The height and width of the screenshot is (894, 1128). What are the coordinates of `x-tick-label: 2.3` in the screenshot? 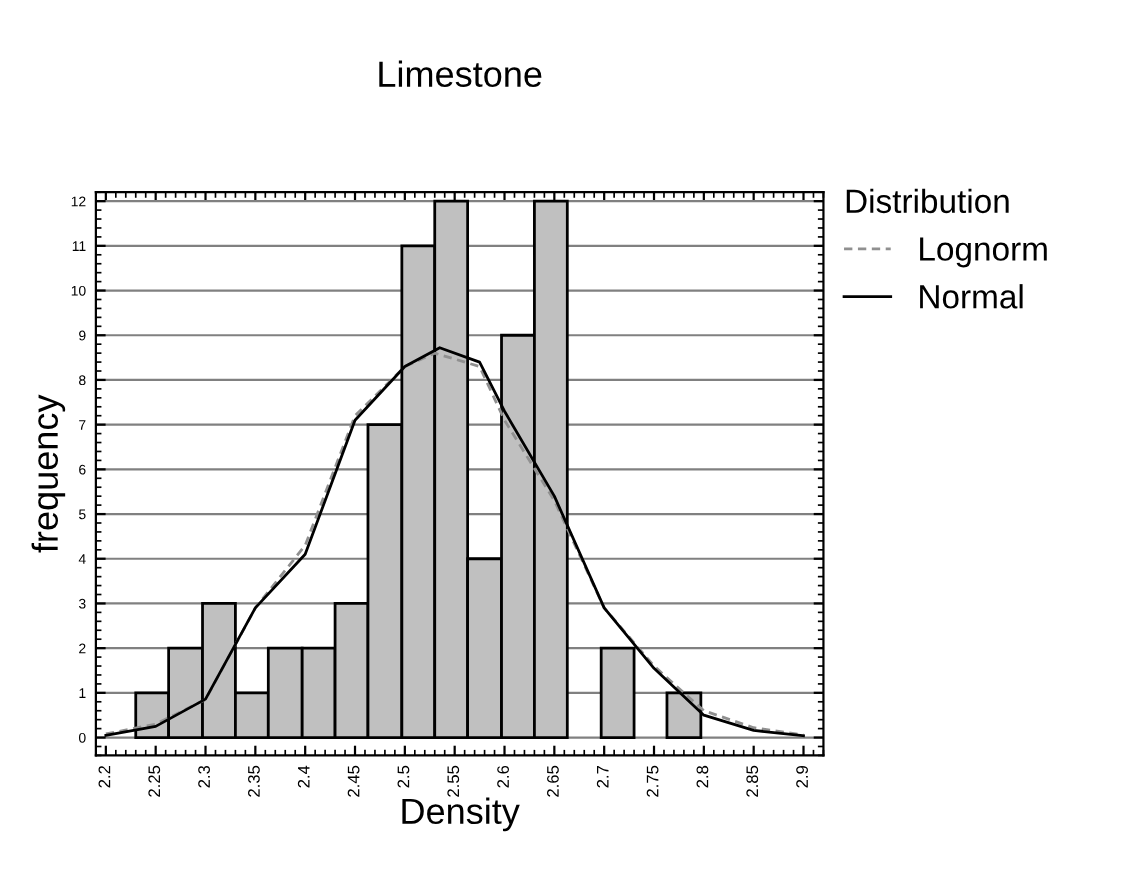 It's located at (204, 776).